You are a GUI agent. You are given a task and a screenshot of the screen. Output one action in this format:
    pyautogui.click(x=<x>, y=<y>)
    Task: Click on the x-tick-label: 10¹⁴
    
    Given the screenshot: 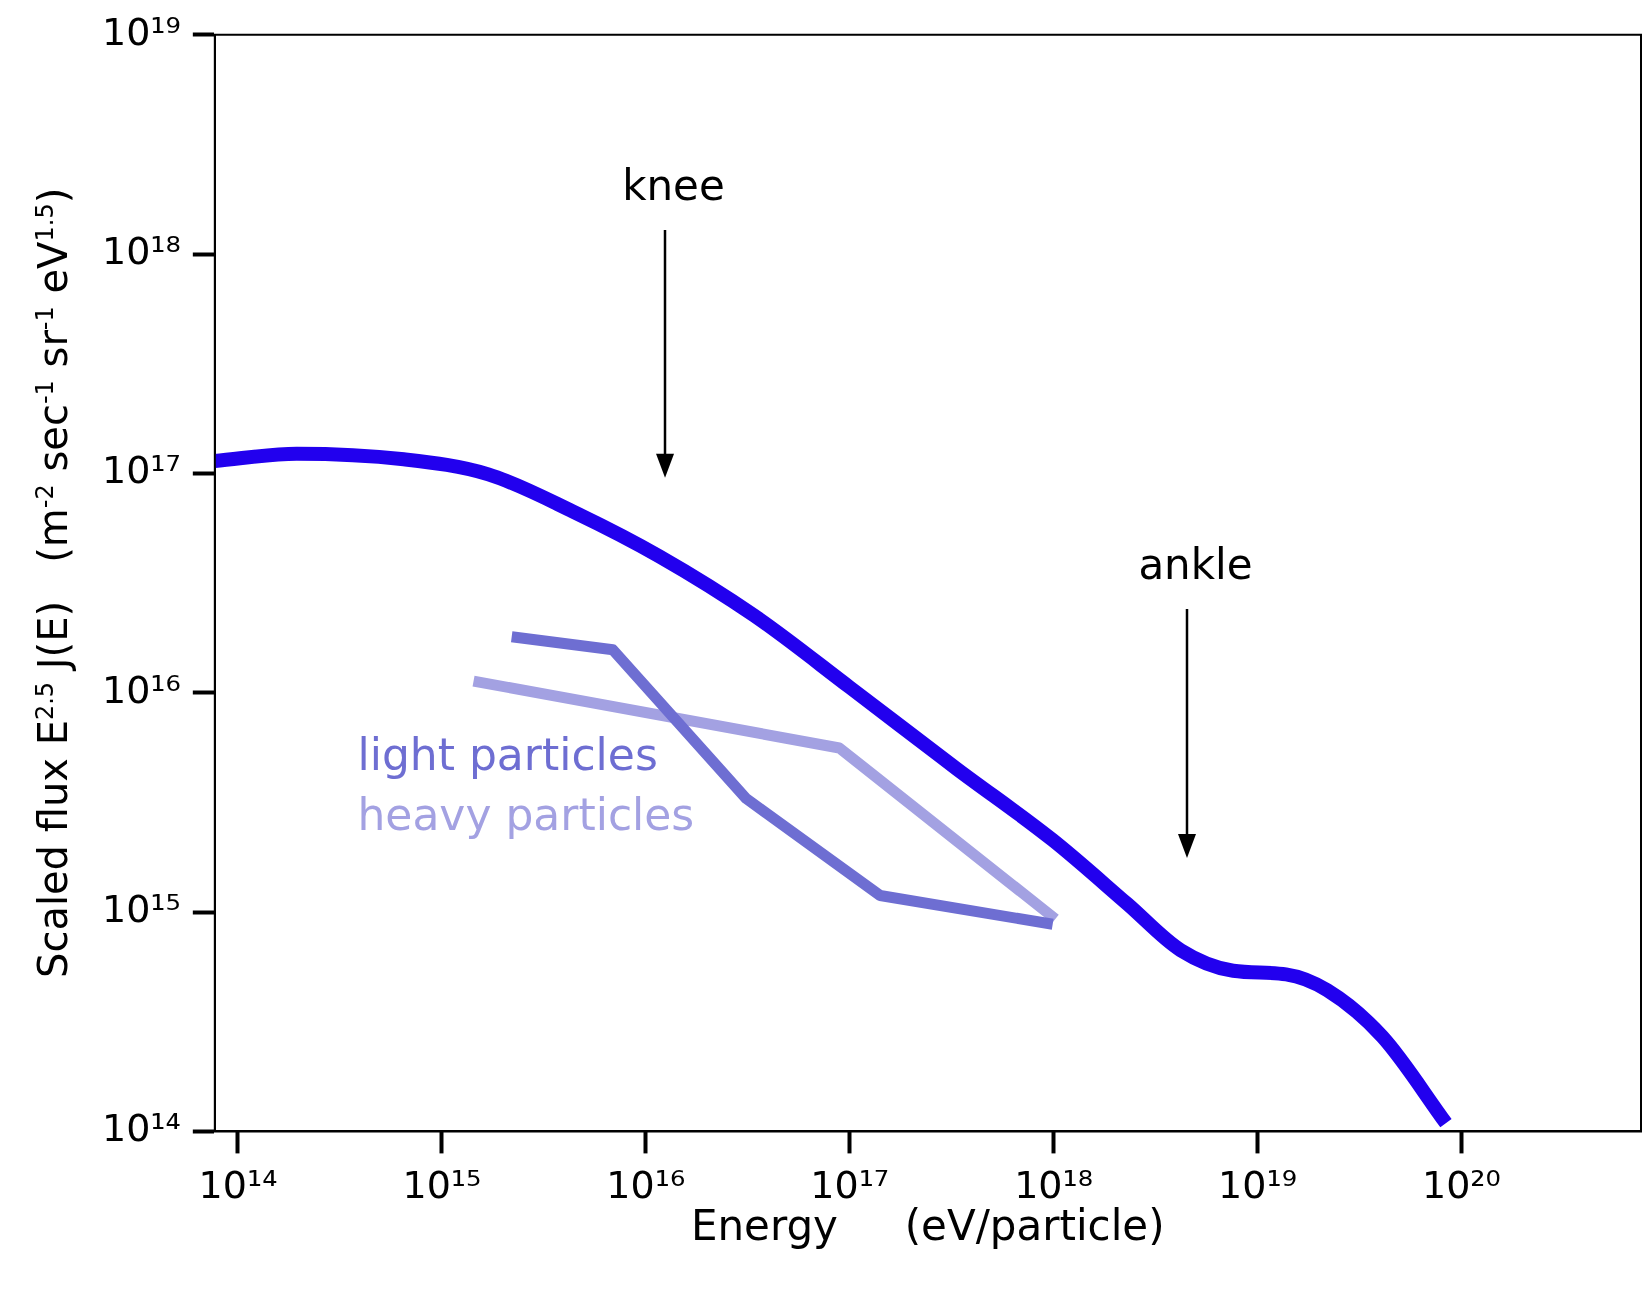 What is the action you would take?
    pyautogui.click(x=238, y=1185)
    